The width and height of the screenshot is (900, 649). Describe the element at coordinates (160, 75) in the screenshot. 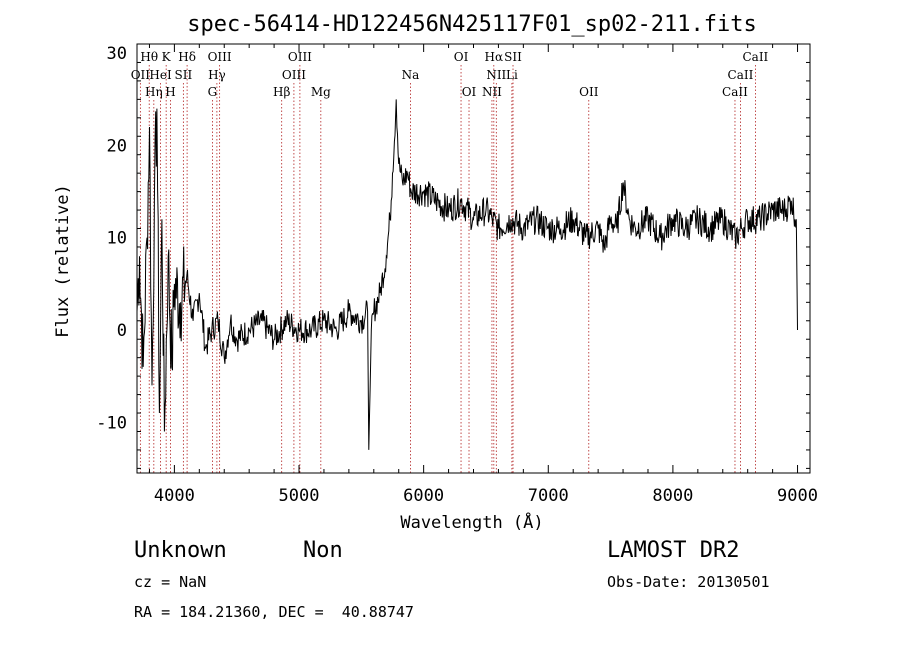

I see `spectral-line-label: HeI` at that location.